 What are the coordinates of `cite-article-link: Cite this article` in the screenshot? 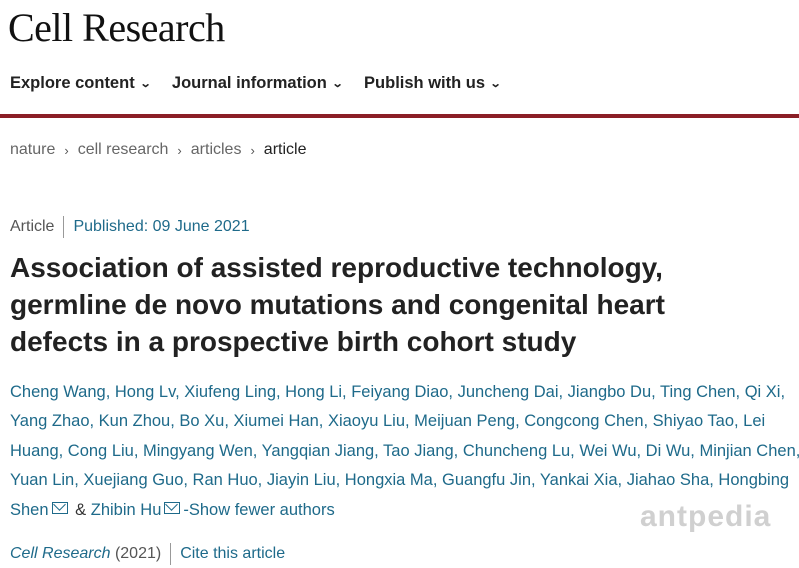 It's located at (233, 553).